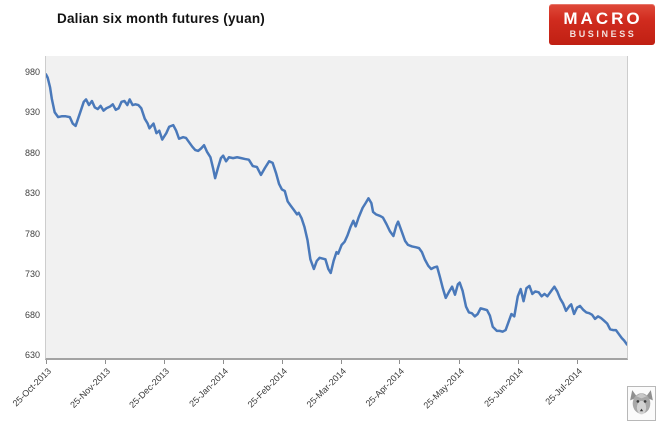  Describe the element at coordinates (326, 388) in the screenshot. I see `x-axis-label: 25-Mar-2014` at that location.